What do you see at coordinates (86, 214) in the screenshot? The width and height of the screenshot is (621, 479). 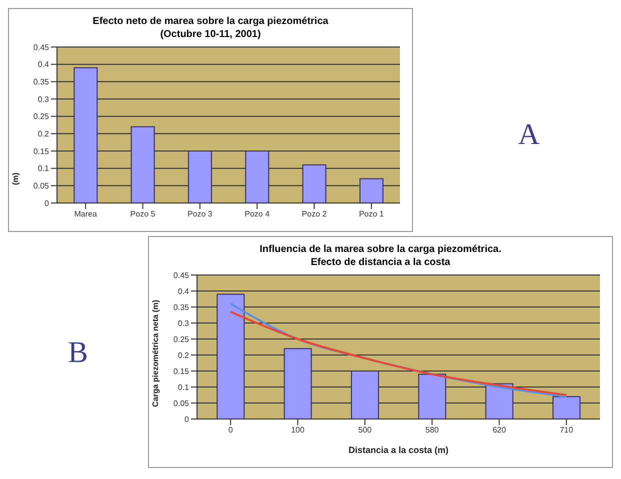 I see `x-tick-label: Marea` at bounding box center [86, 214].